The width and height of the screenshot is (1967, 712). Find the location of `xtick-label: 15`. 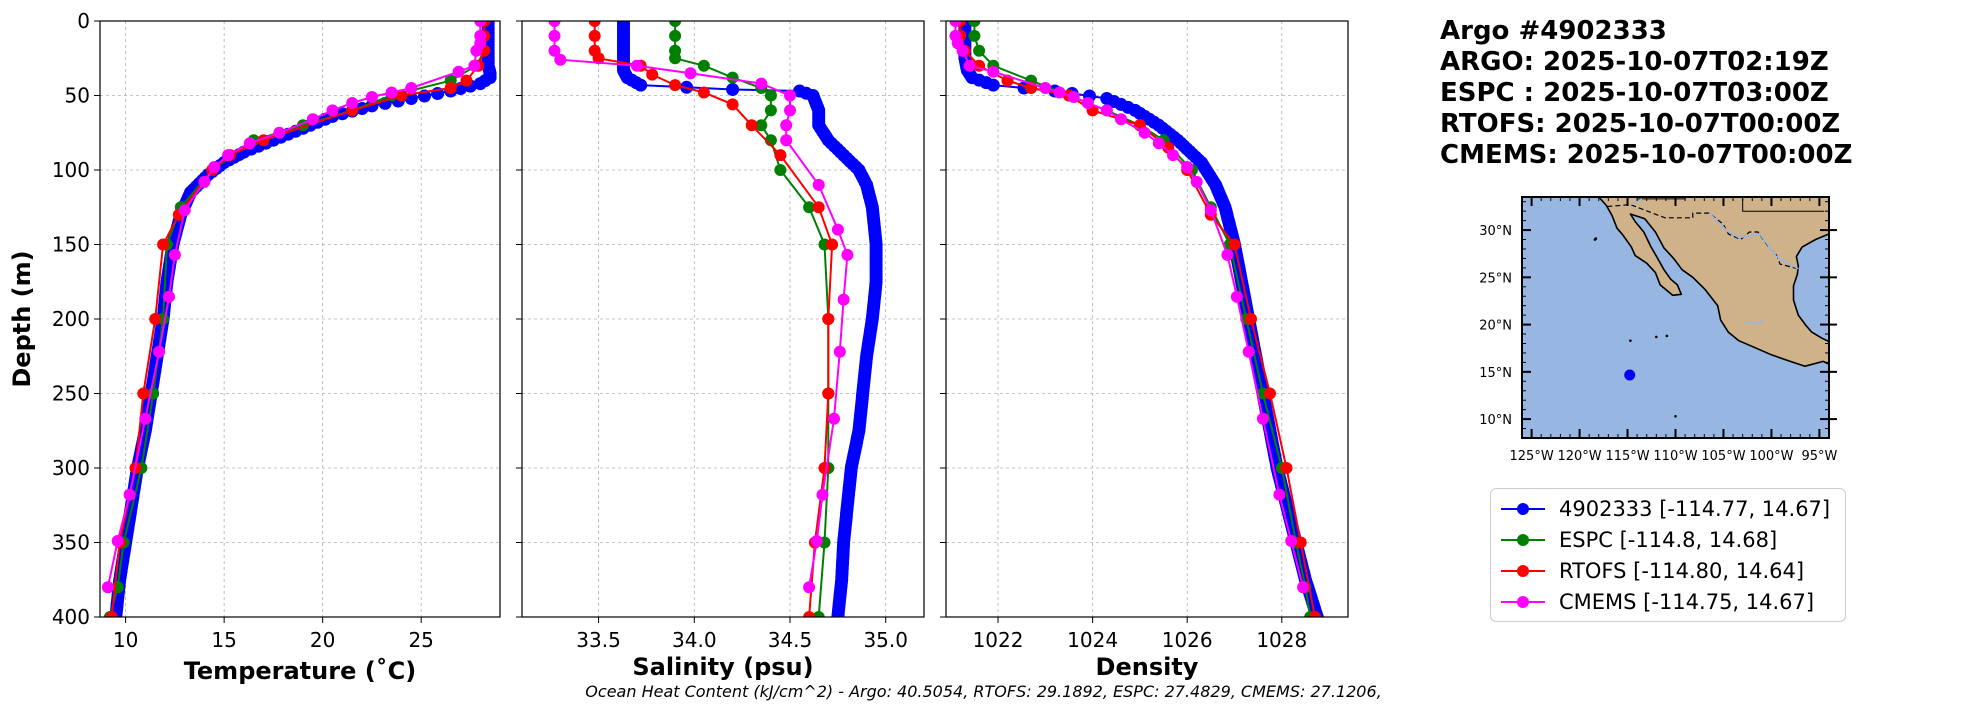

xtick-label: 15 is located at coordinates (223, 640).